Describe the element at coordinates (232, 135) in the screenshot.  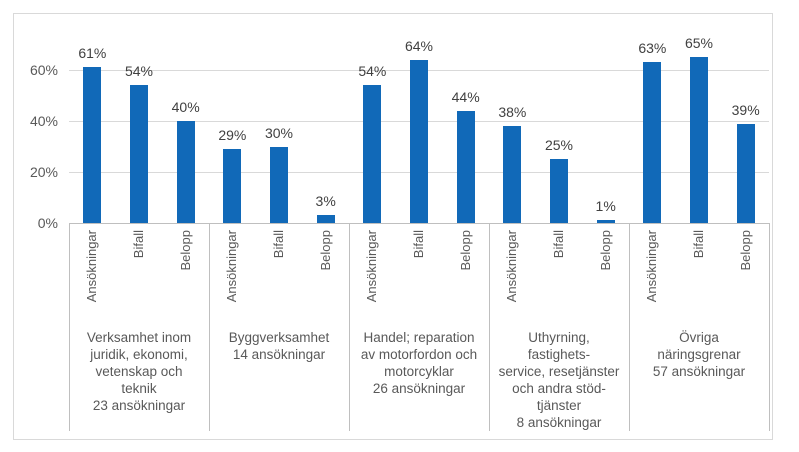
I see `bar-value-label: 29%` at that location.